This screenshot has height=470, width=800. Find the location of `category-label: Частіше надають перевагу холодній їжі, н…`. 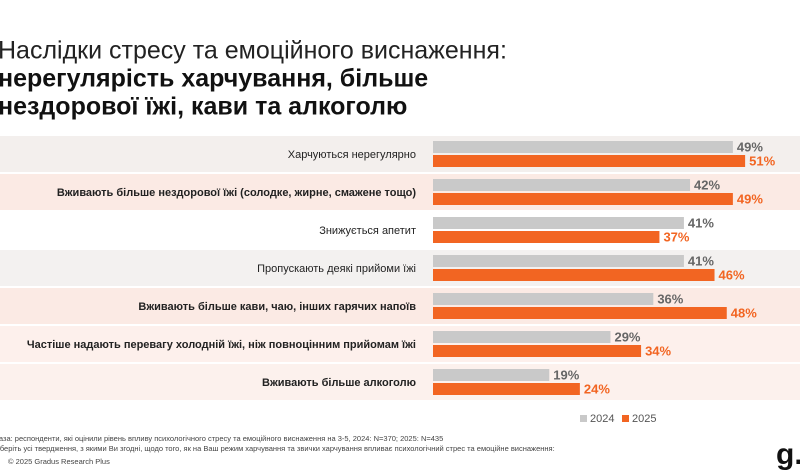

category-label: Частіше надають перевагу холодній їжі, н… is located at coordinates (221, 345).